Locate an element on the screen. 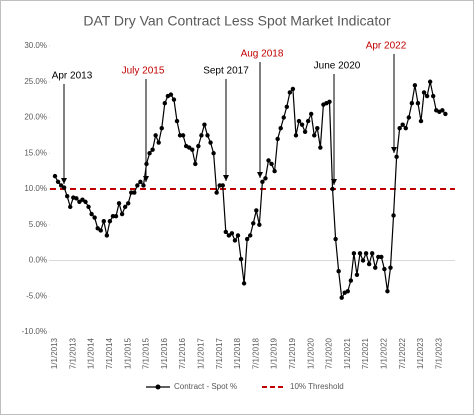  x-tick-label: 1/1/2013 is located at coordinates (54, 353).